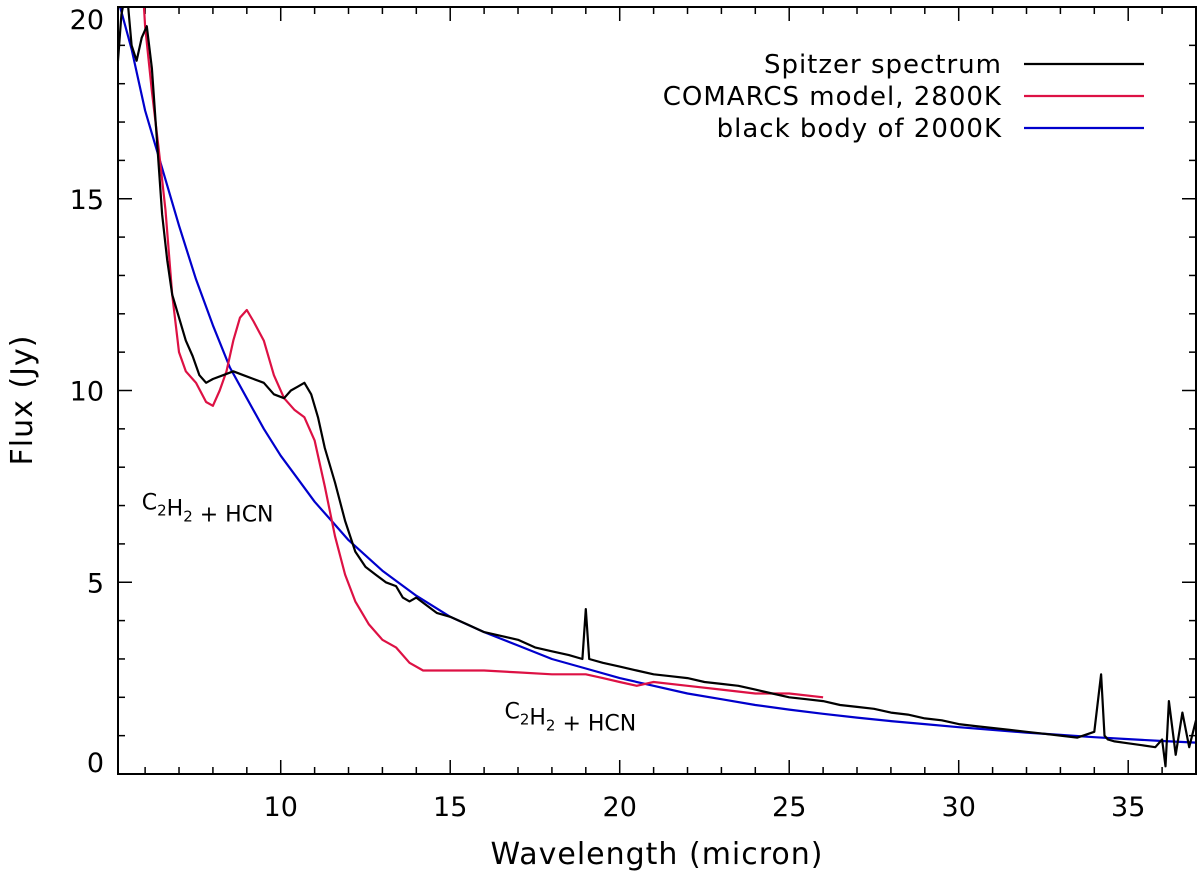 Image resolution: width=1200 pixels, height=877 pixels. Describe the element at coordinates (959, 807) in the screenshot. I see `x-tick-label: 30` at that location.